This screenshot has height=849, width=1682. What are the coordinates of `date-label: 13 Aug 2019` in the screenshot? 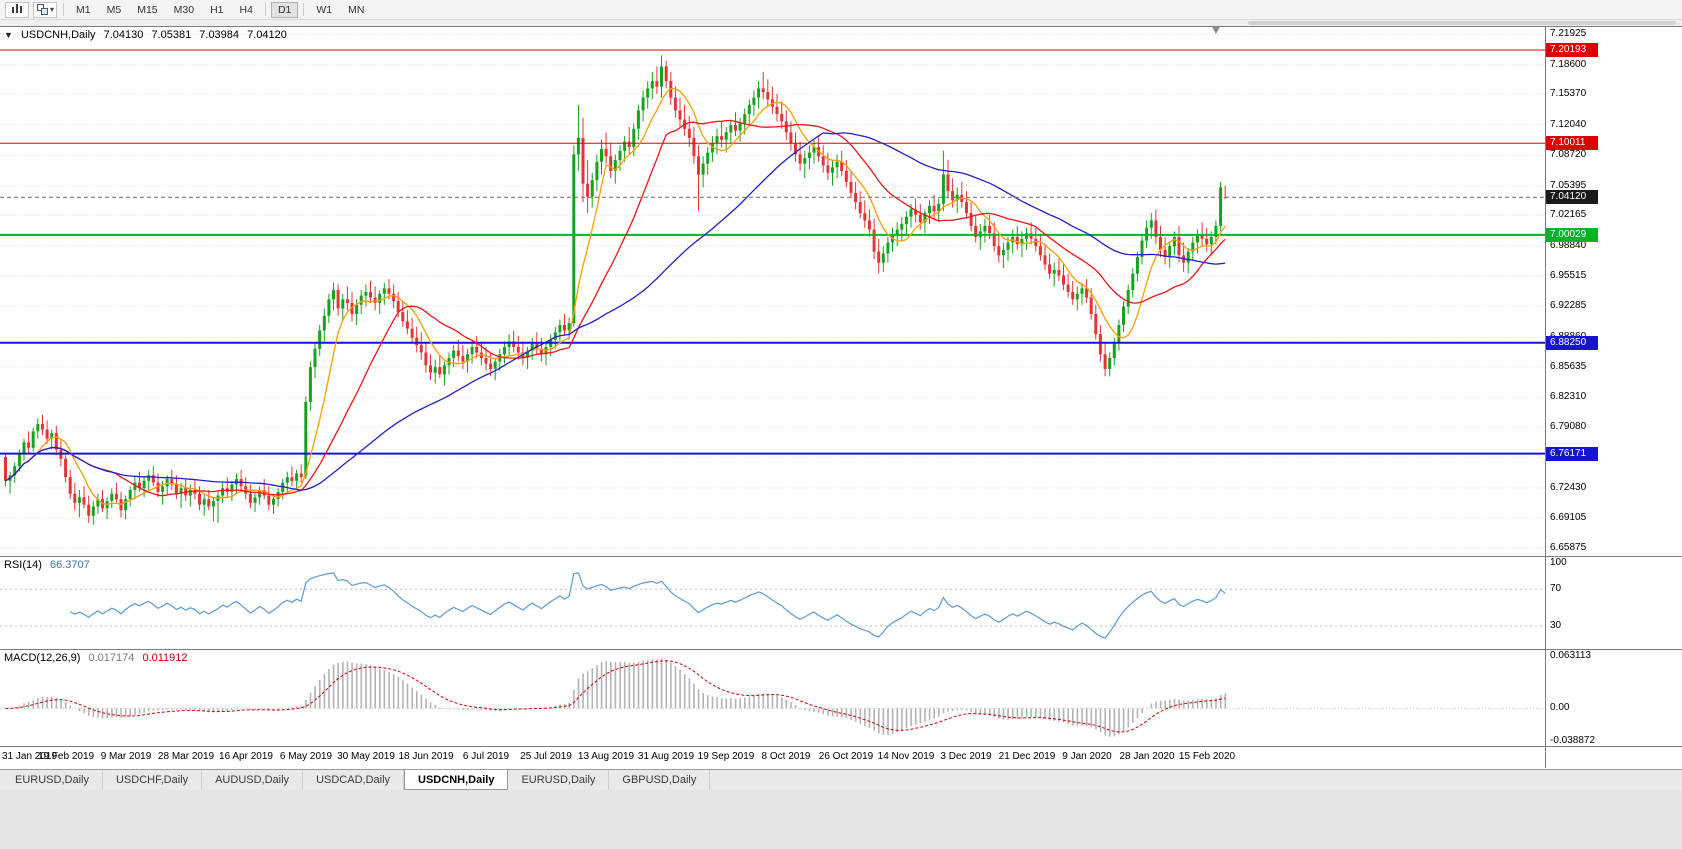 It's located at (606, 756).